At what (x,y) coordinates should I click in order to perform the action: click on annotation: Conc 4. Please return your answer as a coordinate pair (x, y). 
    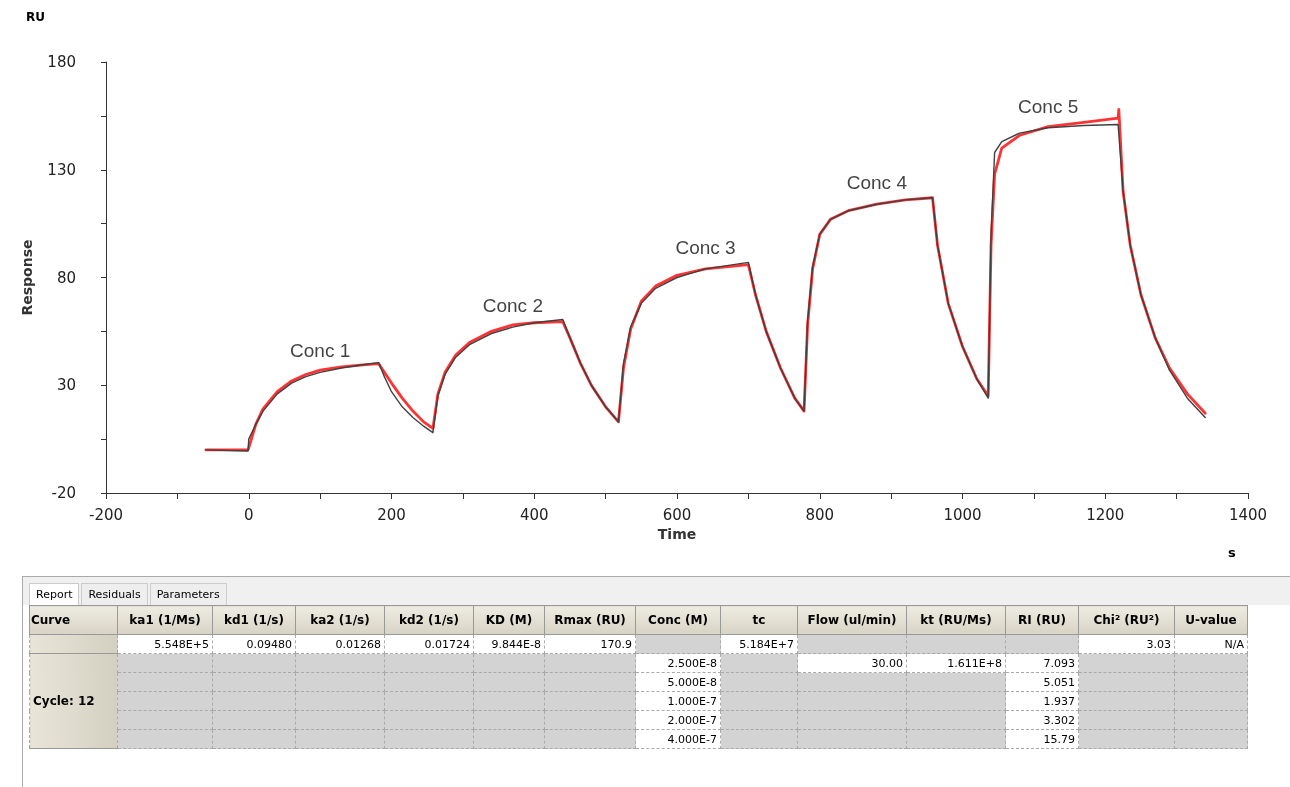
    Looking at the image, I should click on (877, 183).